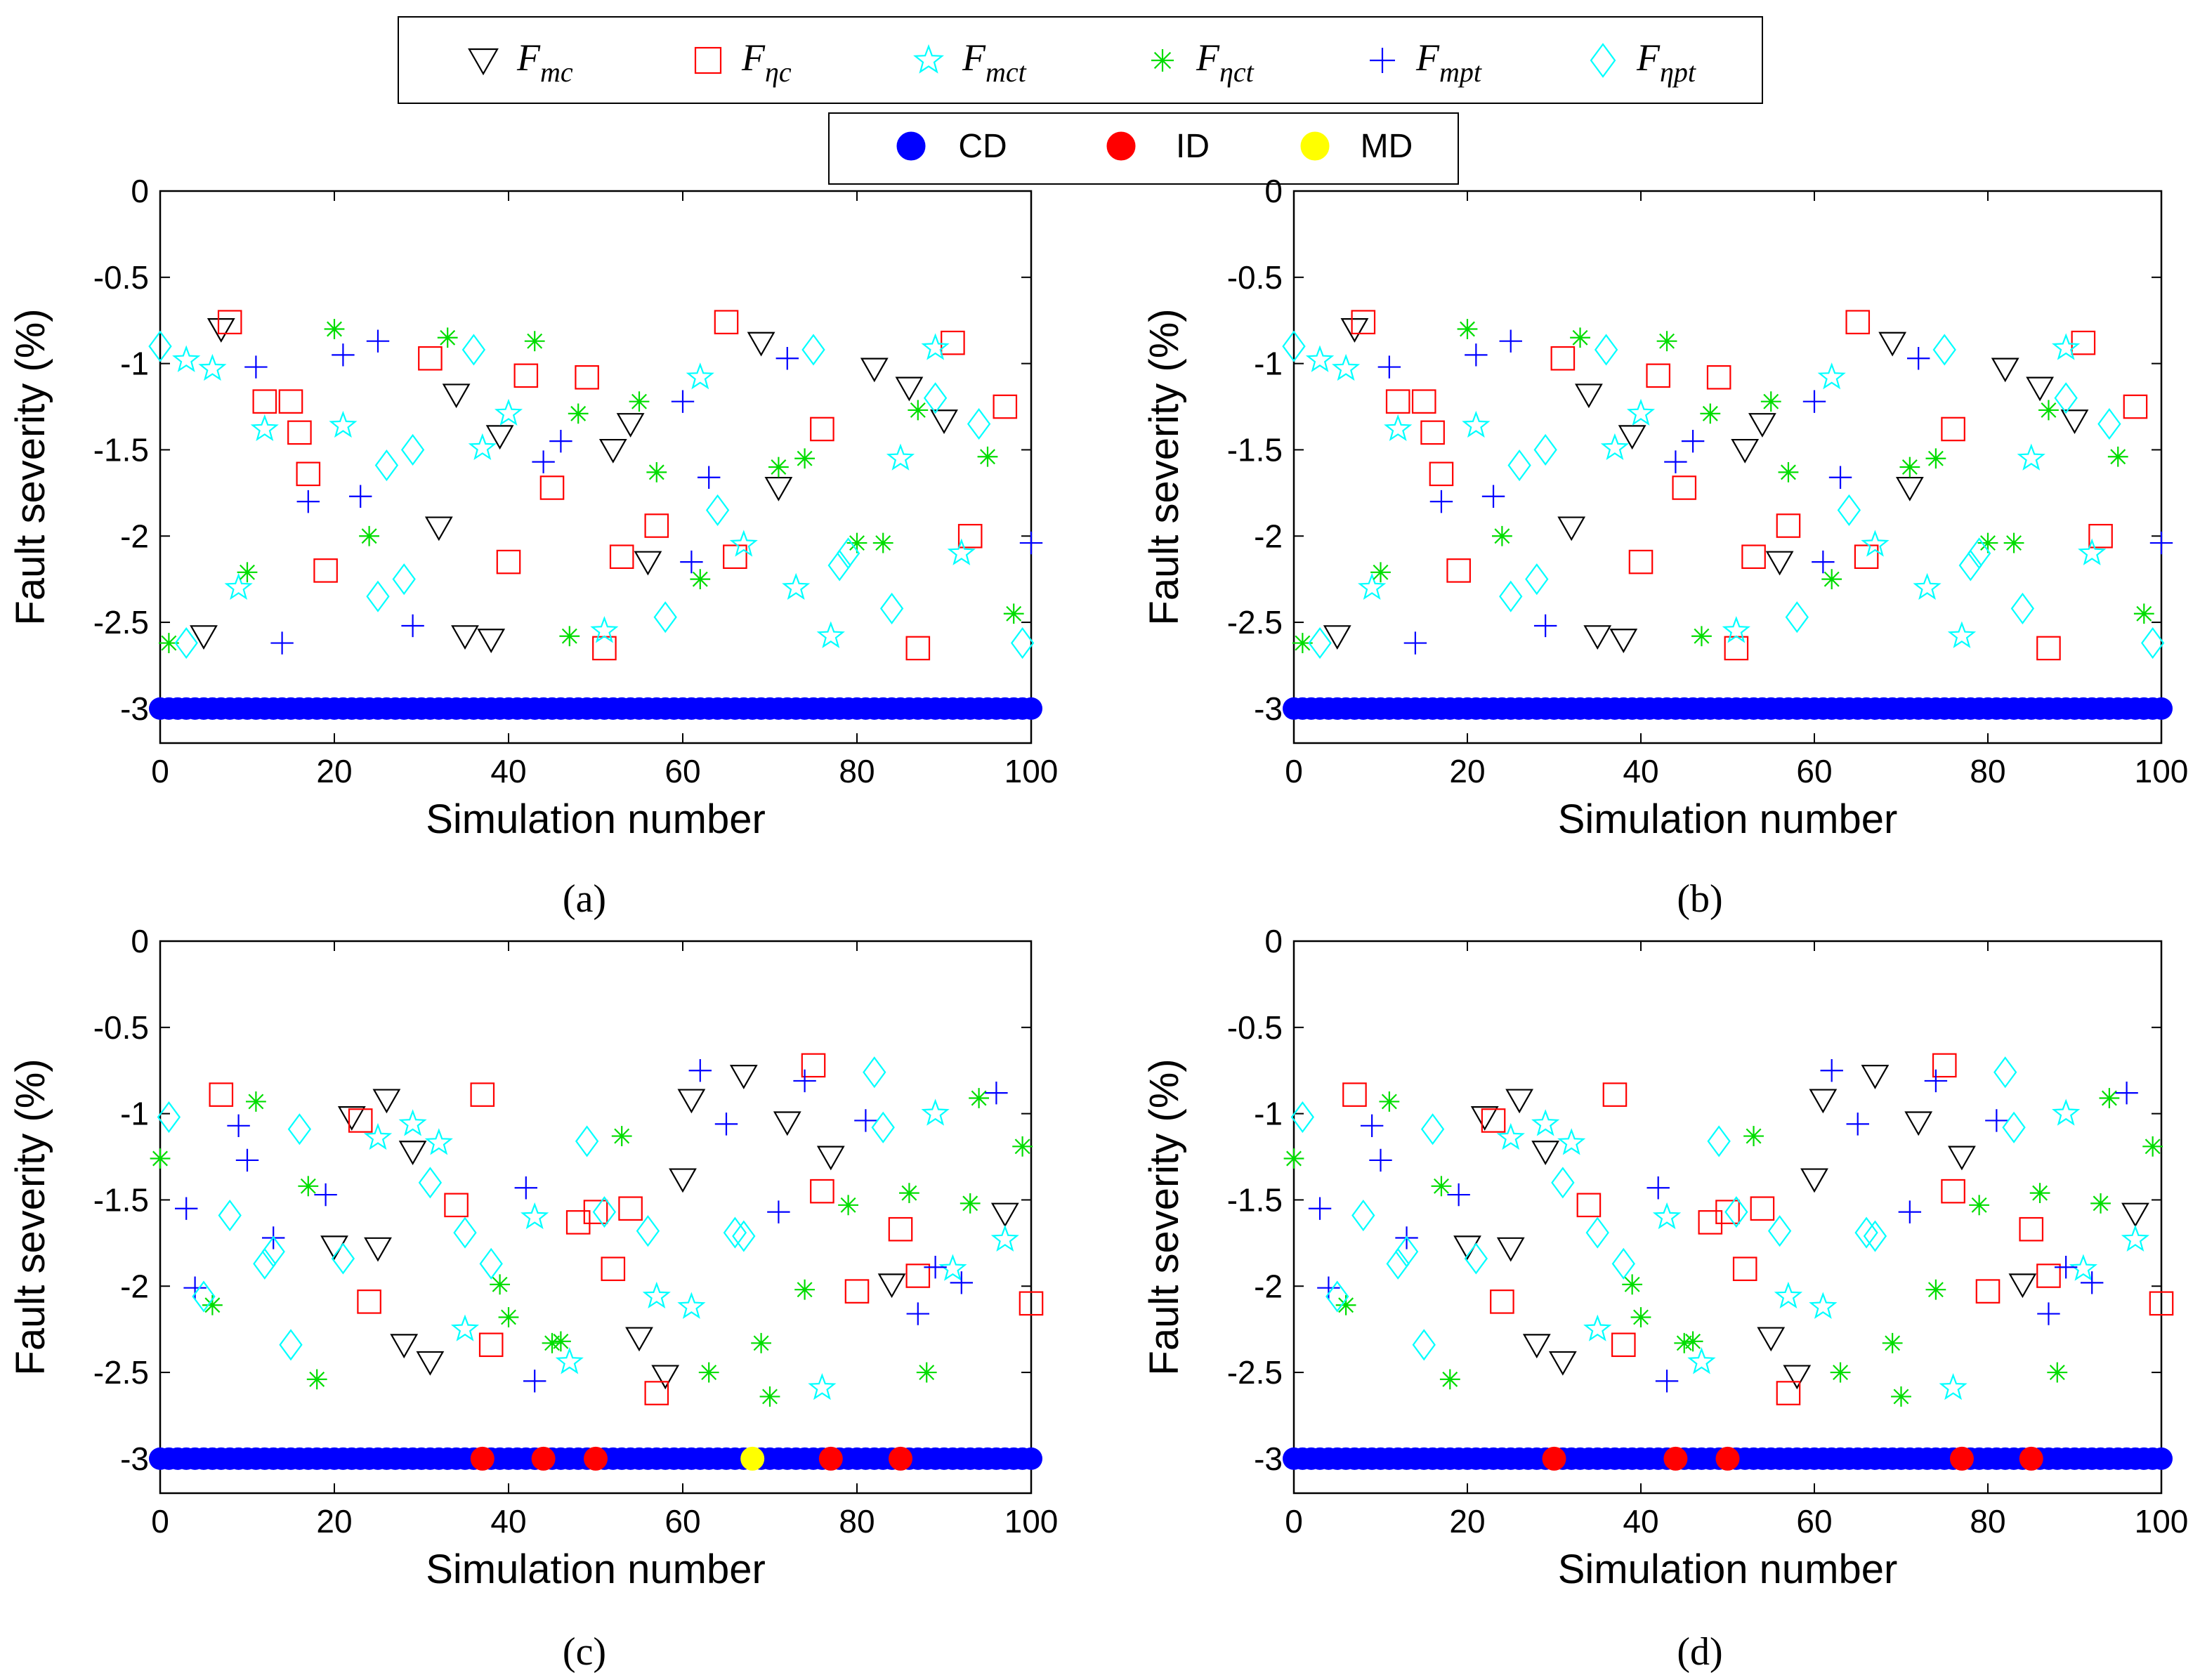 The width and height of the screenshot is (2200, 1680). I want to click on y-tick-label: -1.5, so click(1255, 449).